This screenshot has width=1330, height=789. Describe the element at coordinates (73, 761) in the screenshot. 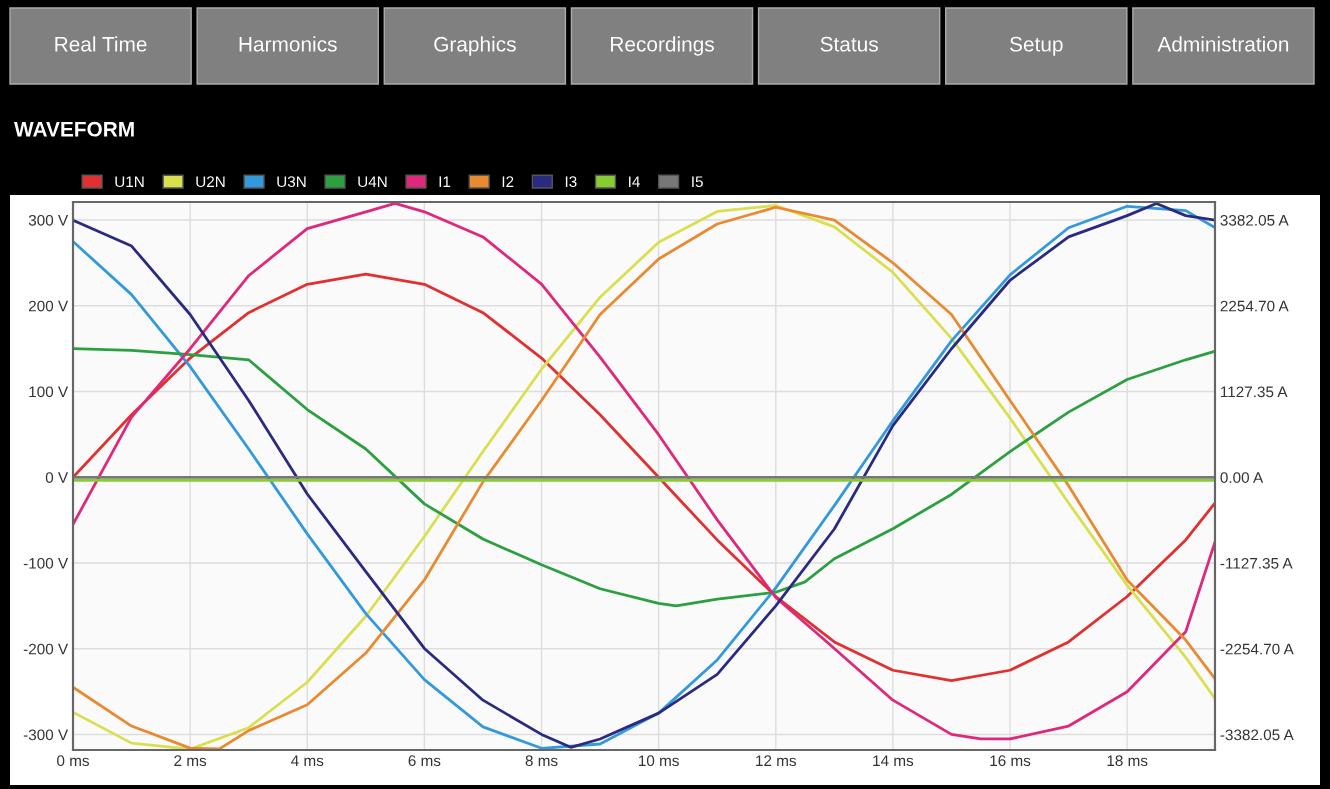

I see `x-tick-label: 0 ms` at that location.